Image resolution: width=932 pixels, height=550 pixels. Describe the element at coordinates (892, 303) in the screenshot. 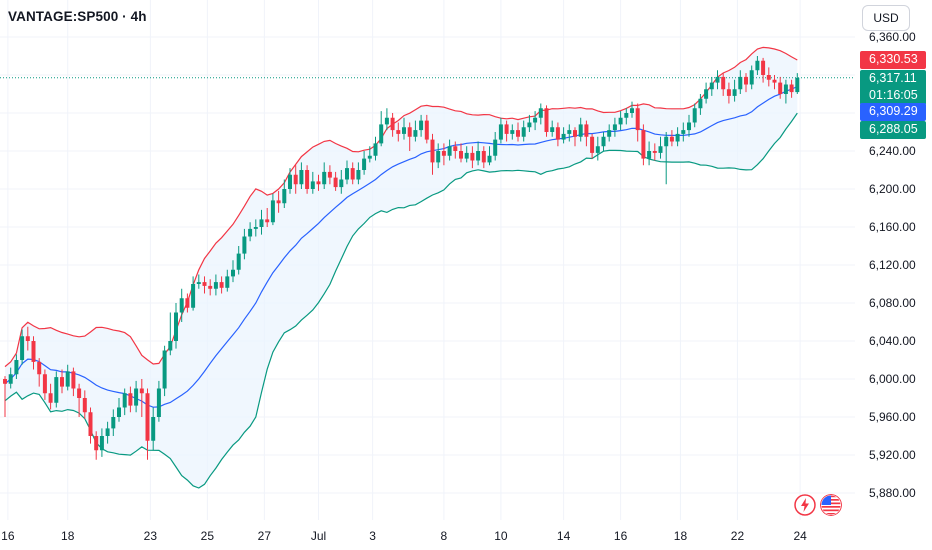

I see `y-tick-label: 6,080.00` at that location.